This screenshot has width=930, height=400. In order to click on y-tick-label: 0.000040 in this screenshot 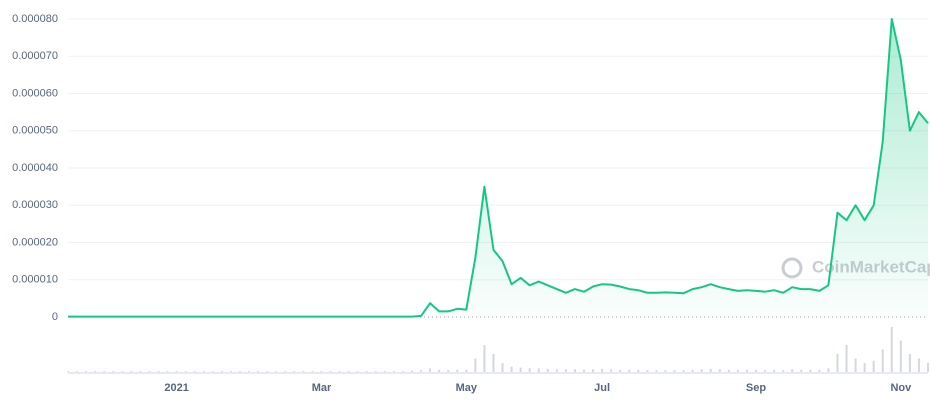, I will do `click(35, 168)`.